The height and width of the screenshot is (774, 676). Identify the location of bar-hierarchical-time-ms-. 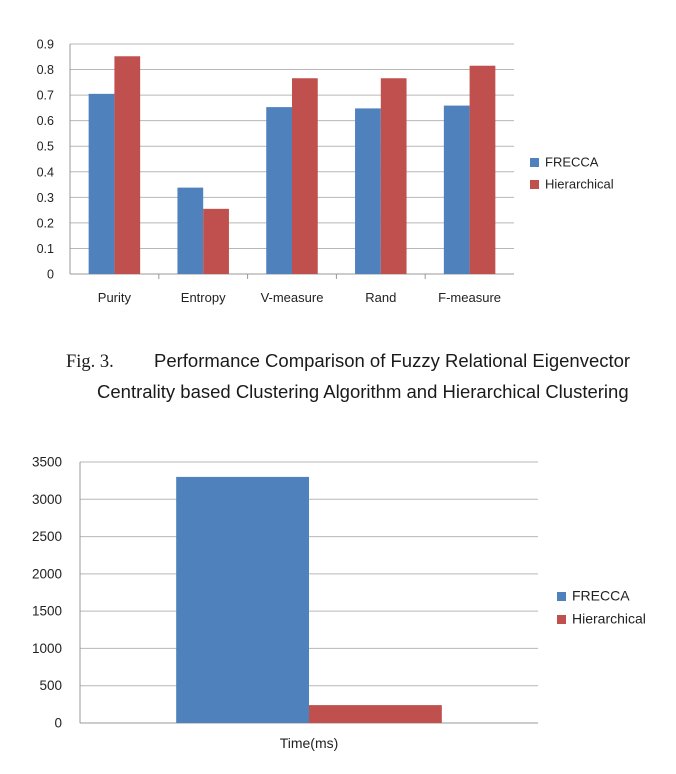
(375, 714).